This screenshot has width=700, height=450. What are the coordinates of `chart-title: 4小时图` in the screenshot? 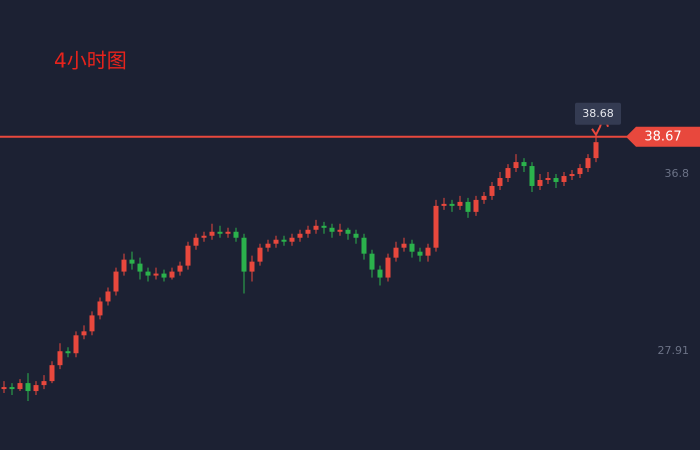 It's located at (90, 61).